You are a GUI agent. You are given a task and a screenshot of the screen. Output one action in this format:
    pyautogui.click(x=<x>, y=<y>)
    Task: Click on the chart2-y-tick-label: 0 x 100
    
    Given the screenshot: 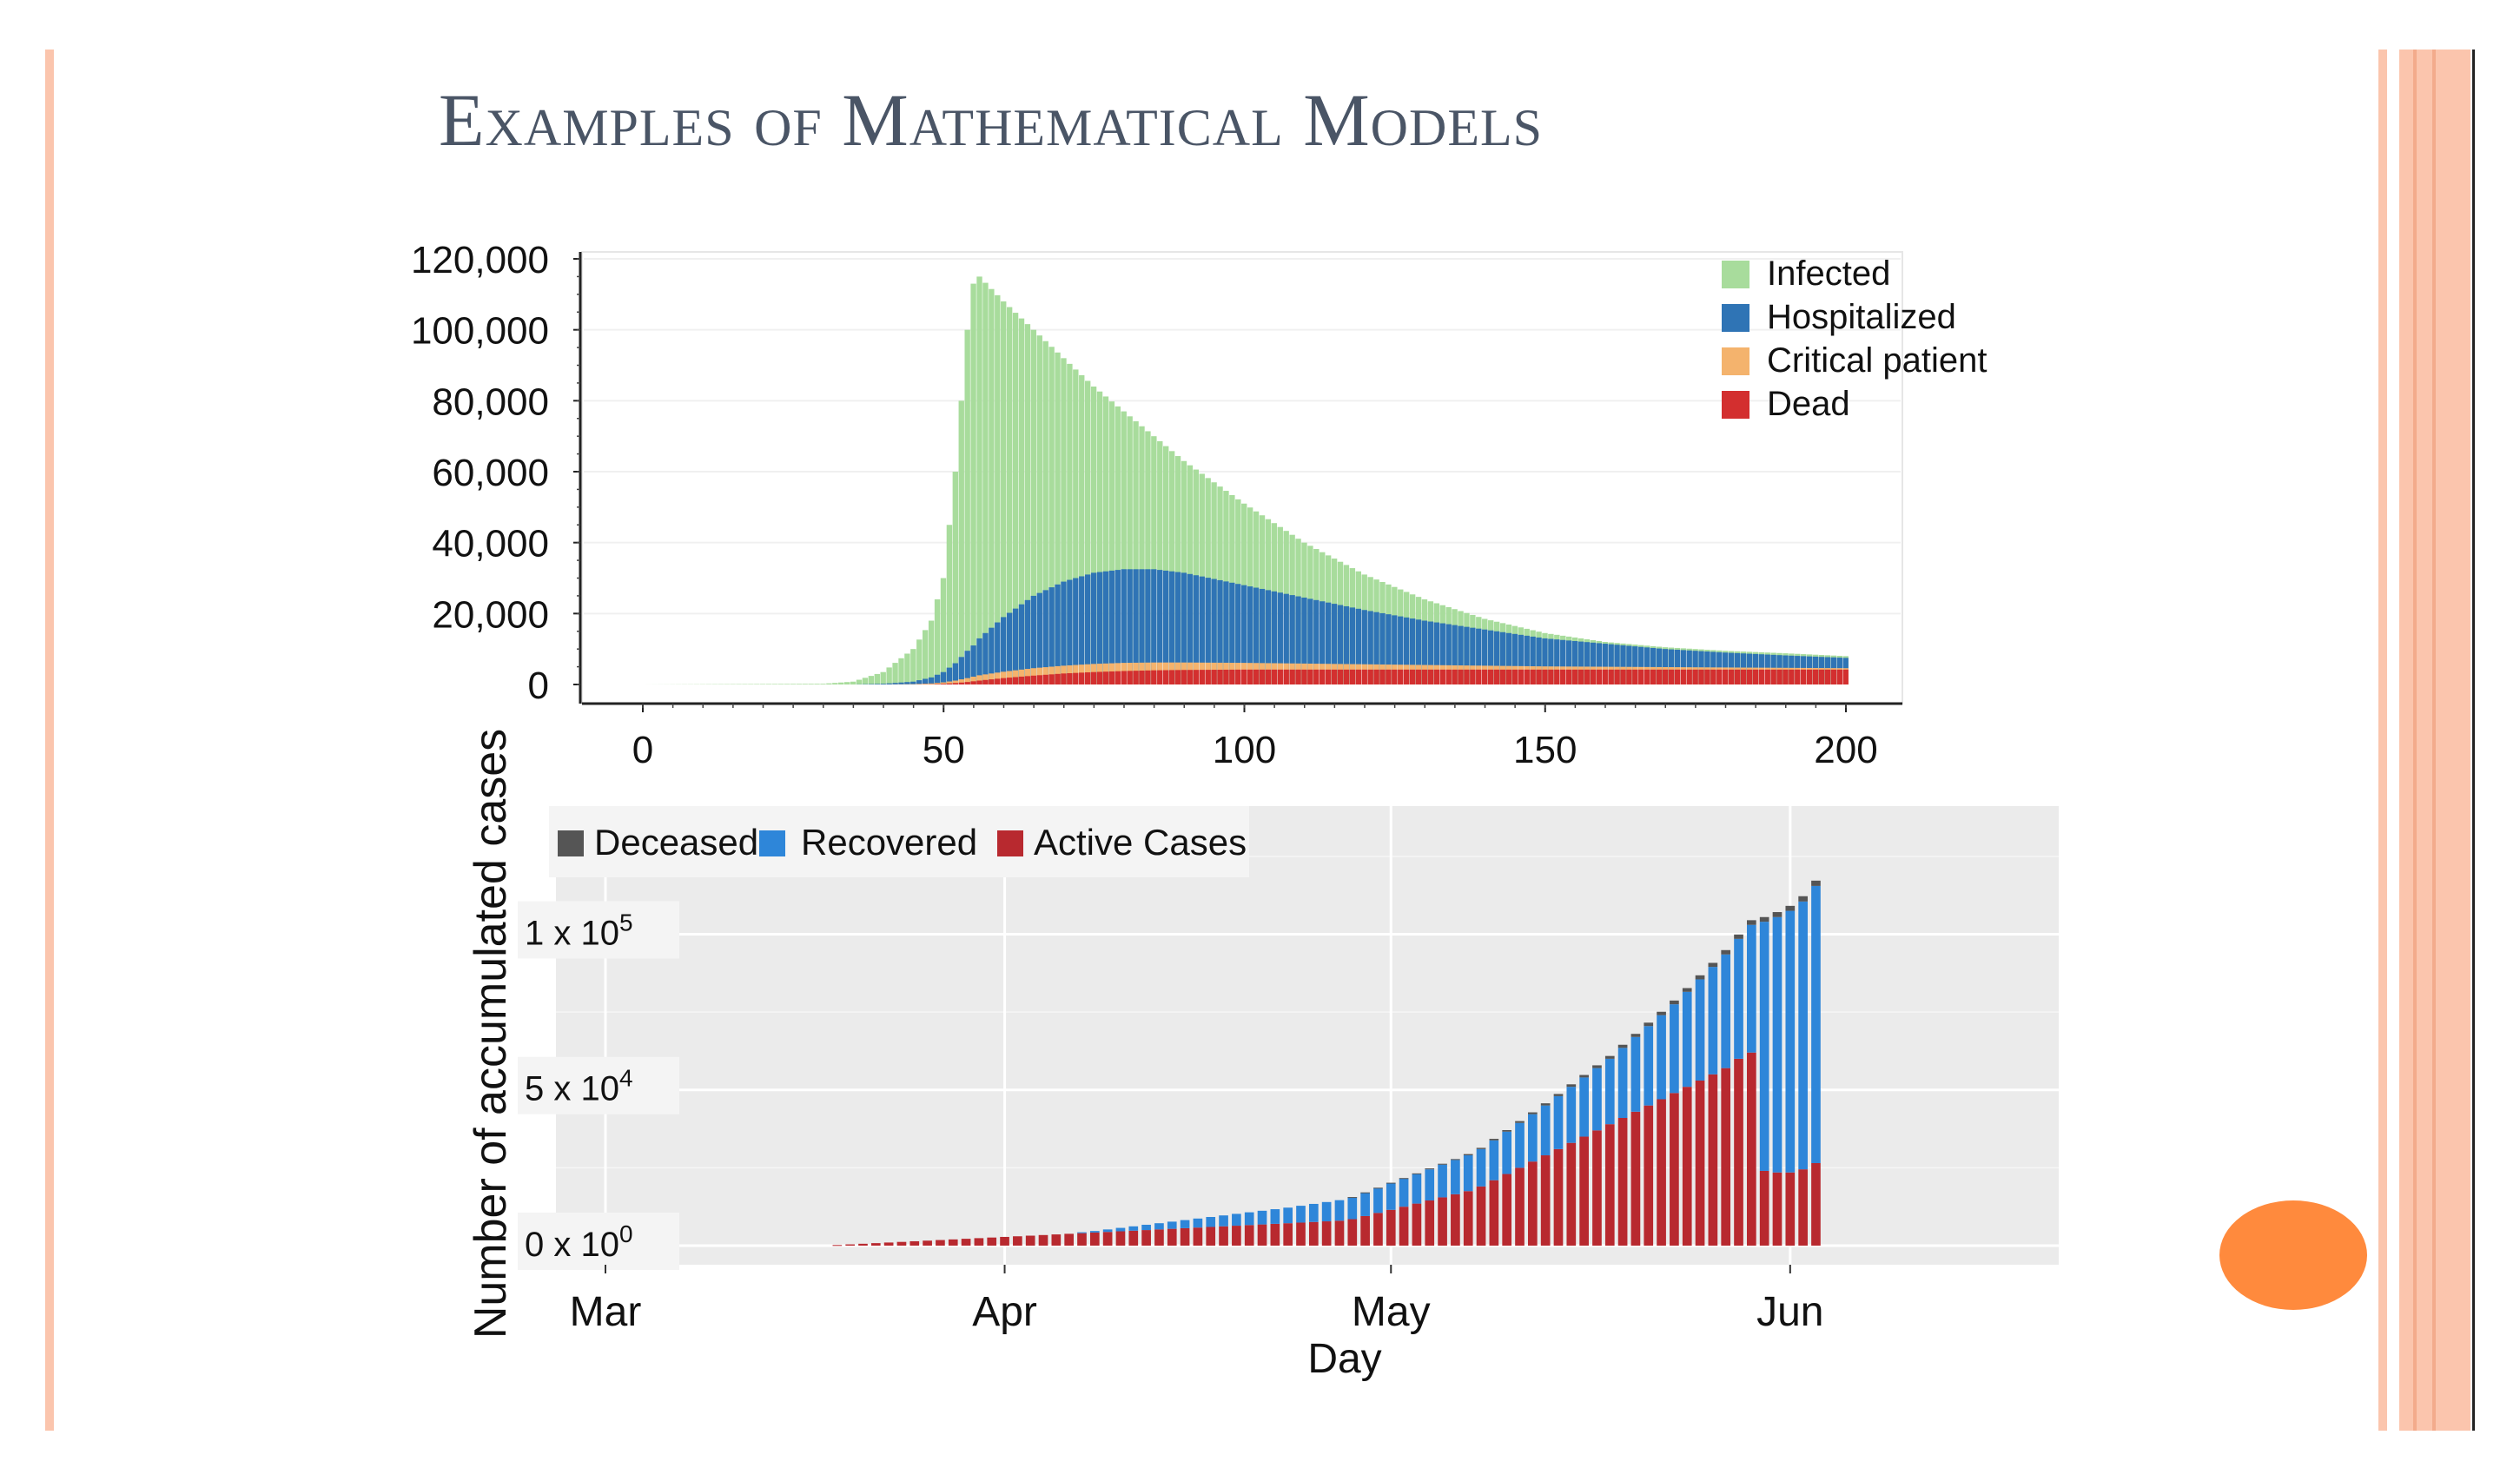 What is the action you would take?
    pyautogui.click(x=579, y=1242)
    